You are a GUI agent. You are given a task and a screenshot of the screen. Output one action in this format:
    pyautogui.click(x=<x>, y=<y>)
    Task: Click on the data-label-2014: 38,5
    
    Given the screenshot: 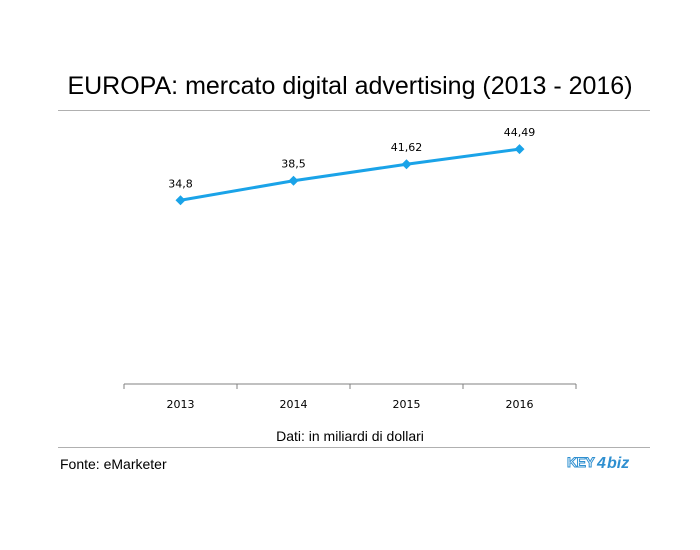 What is the action you would take?
    pyautogui.click(x=293, y=164)
    